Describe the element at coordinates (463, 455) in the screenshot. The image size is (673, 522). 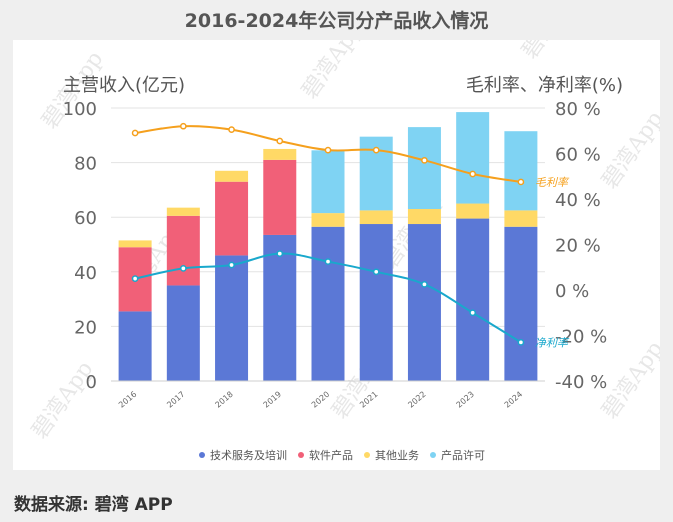
I see `legend-label: 产品许可` at that location.